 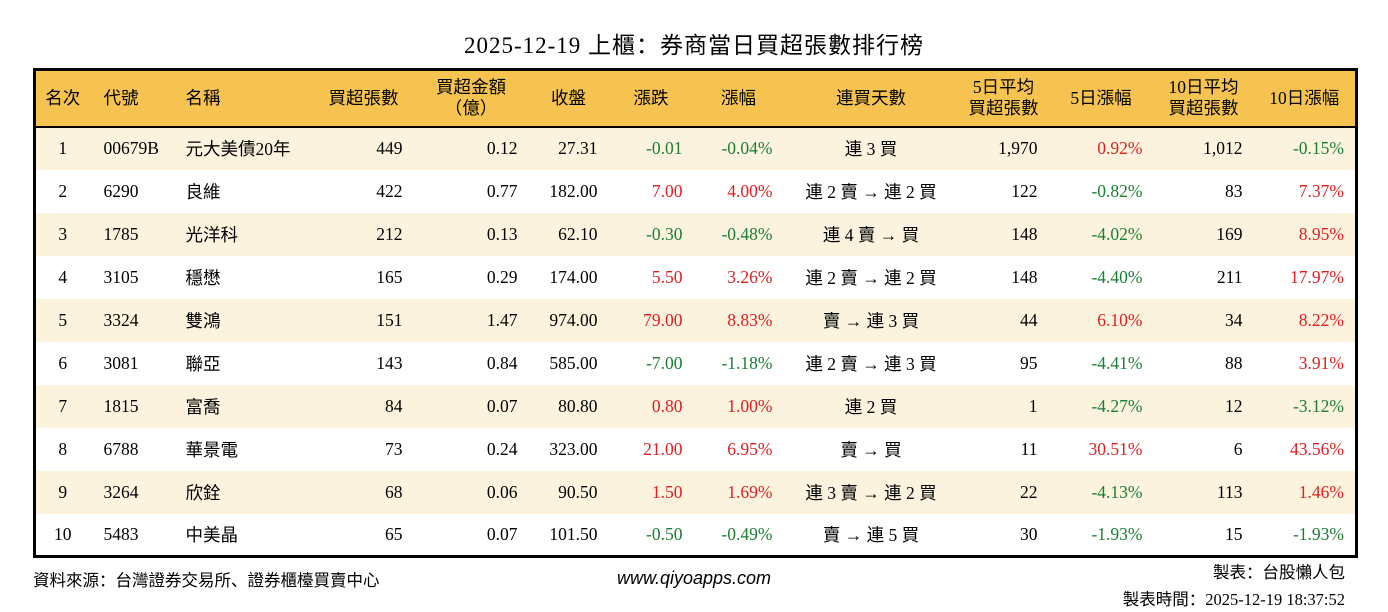 I want to click on cell-pct10: 43.56%, so click(x=1317, y=448).